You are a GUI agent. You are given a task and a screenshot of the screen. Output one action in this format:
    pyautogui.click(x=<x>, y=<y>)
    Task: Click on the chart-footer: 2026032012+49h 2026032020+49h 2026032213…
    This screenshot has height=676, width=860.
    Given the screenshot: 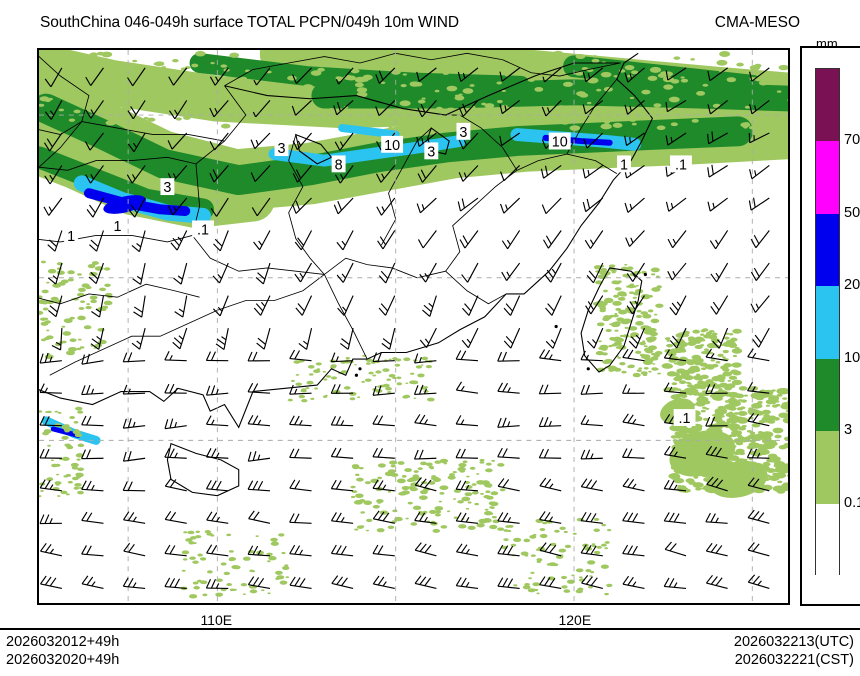 What is the action you would take?
    pyautogui.click(x=430, y=652)
    